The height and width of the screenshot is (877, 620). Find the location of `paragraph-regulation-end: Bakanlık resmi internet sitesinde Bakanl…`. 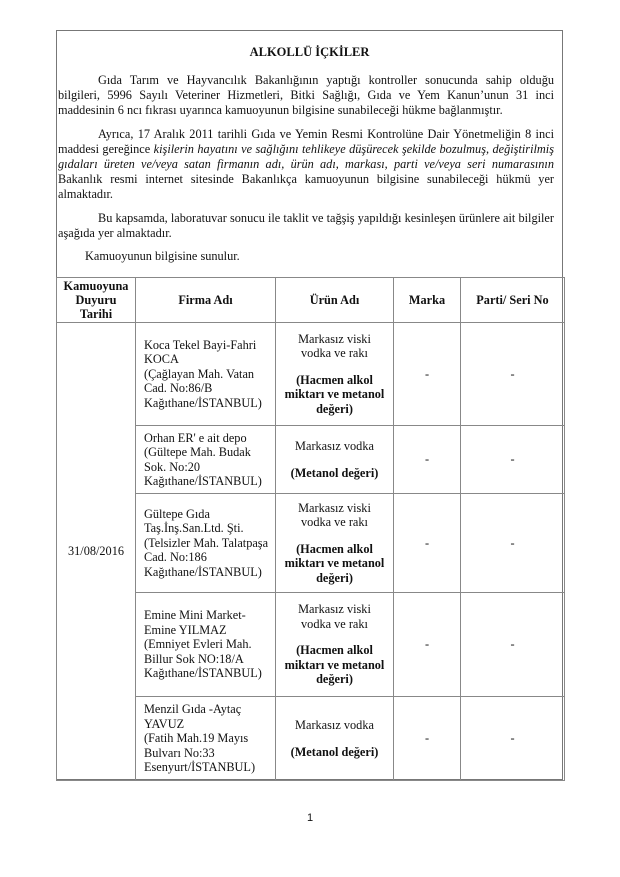

paragraph-regulation-end: Bakanlık resmi internet sitesinde Bakanl… is located at coordinates (306, 186).